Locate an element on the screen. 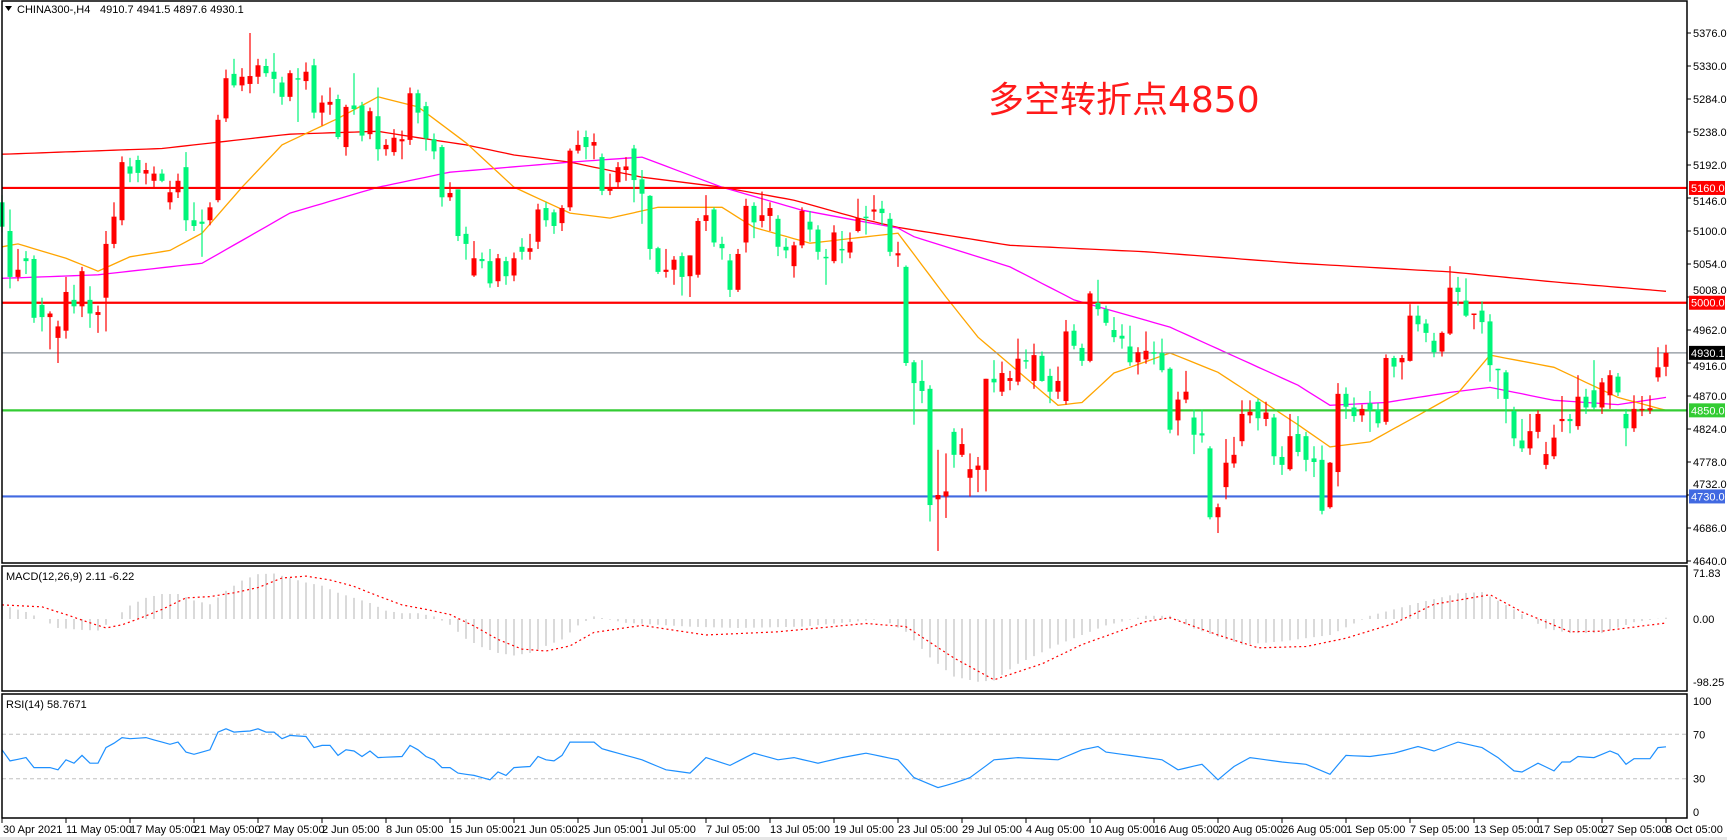 The height and width of the screenshot is (840, 1727). macd-panel-frame is located at coordinates (844, 628).